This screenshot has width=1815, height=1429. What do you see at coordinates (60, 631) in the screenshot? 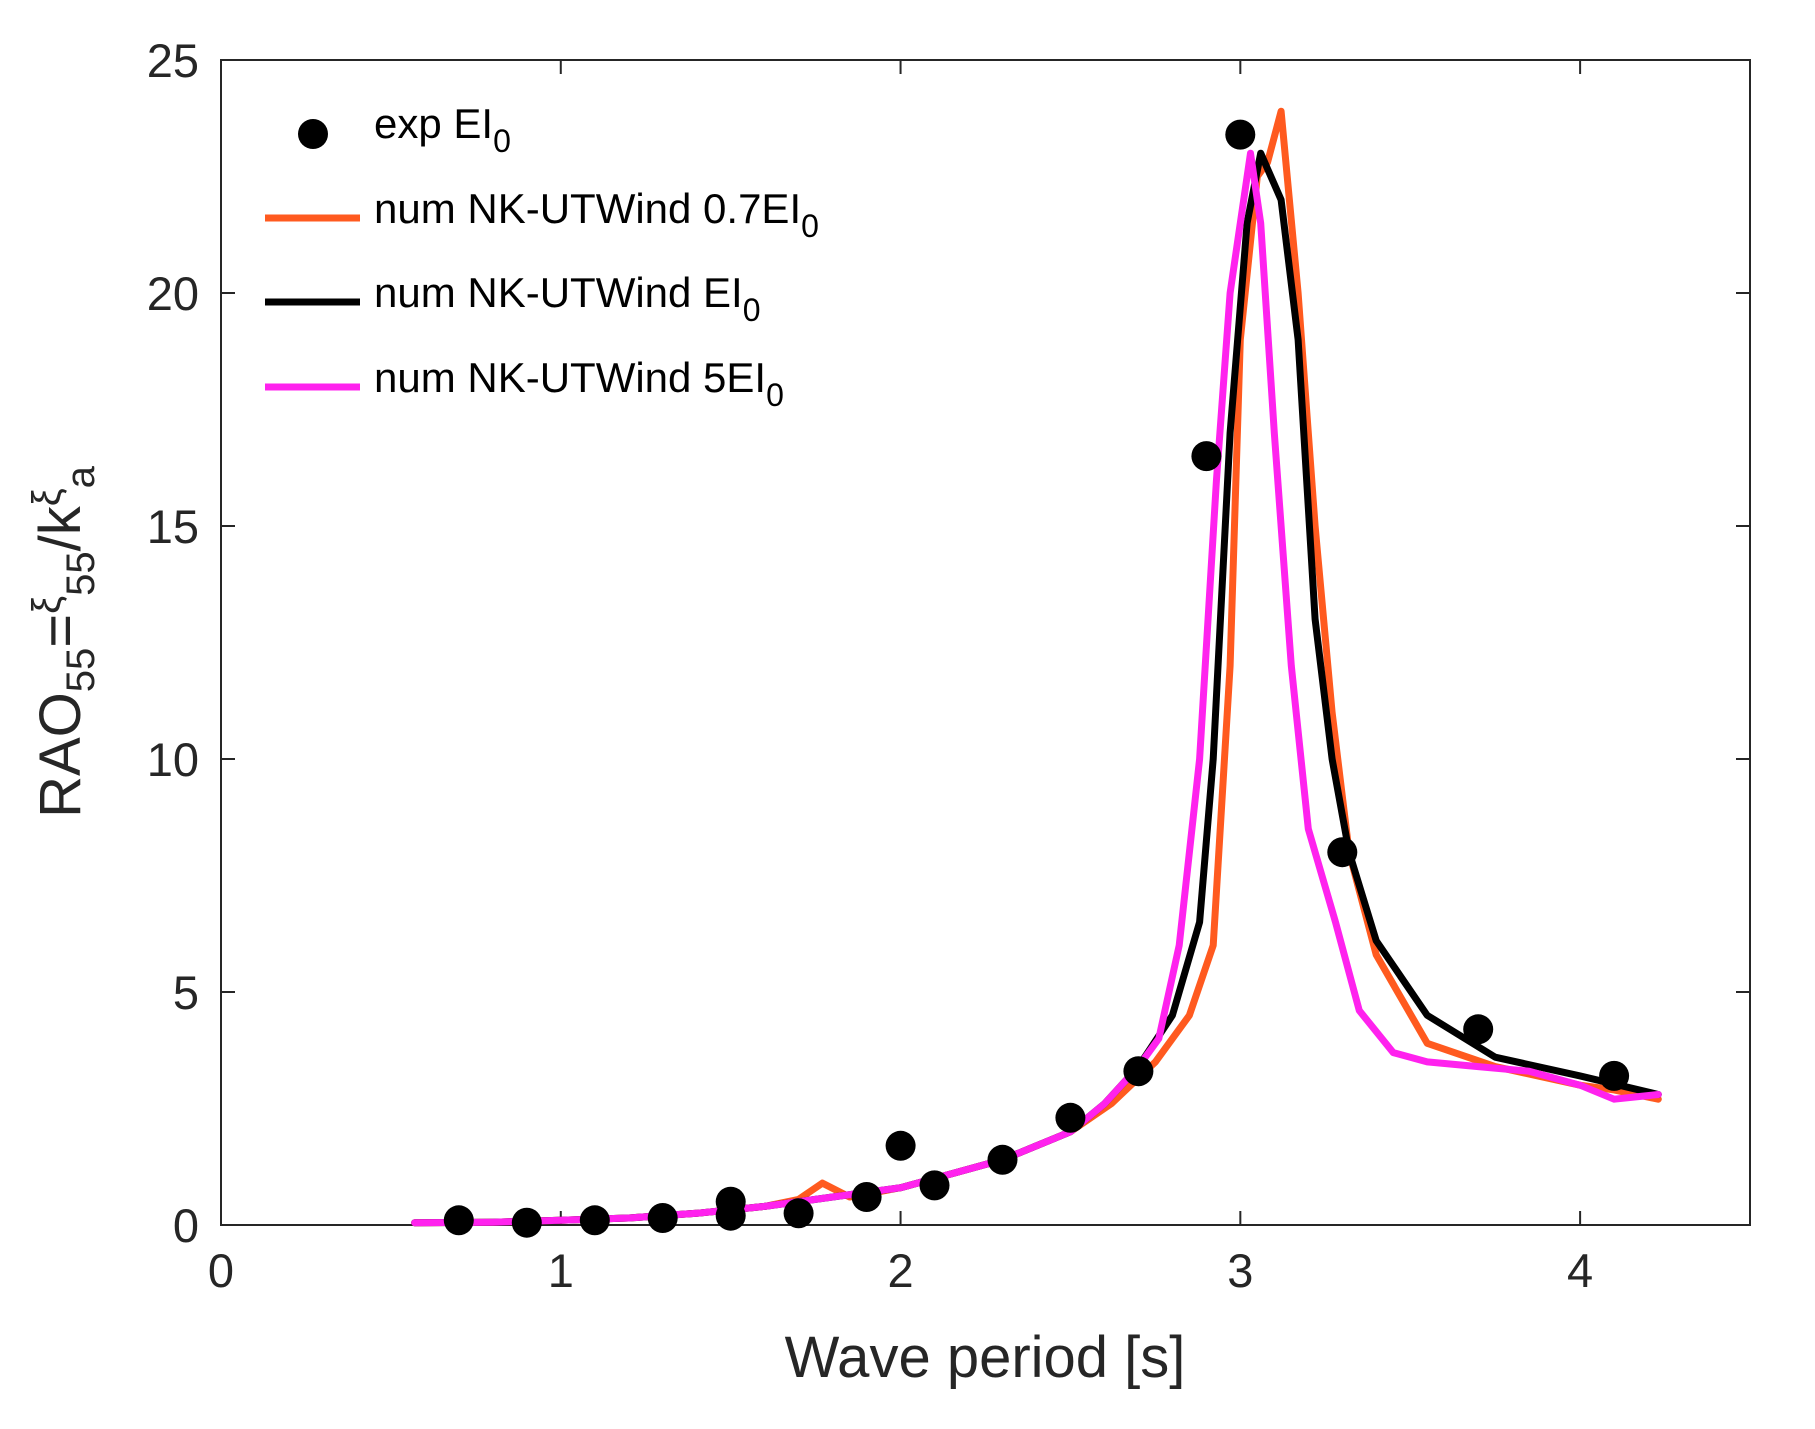
I see `y-title-eq: =` at bounding box center [60, 631].